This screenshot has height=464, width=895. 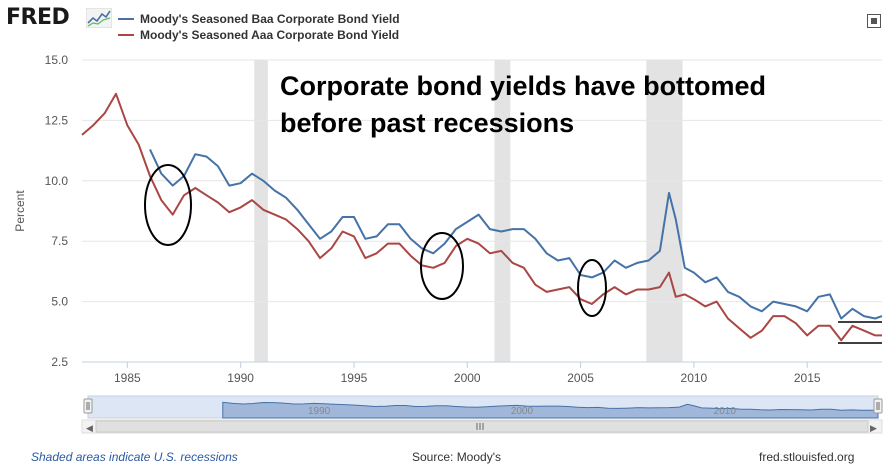 What do you see at coordinates (319, 411) in the screenshot?
I see `navigator-label: 1990` at bounding box center [319, 411].